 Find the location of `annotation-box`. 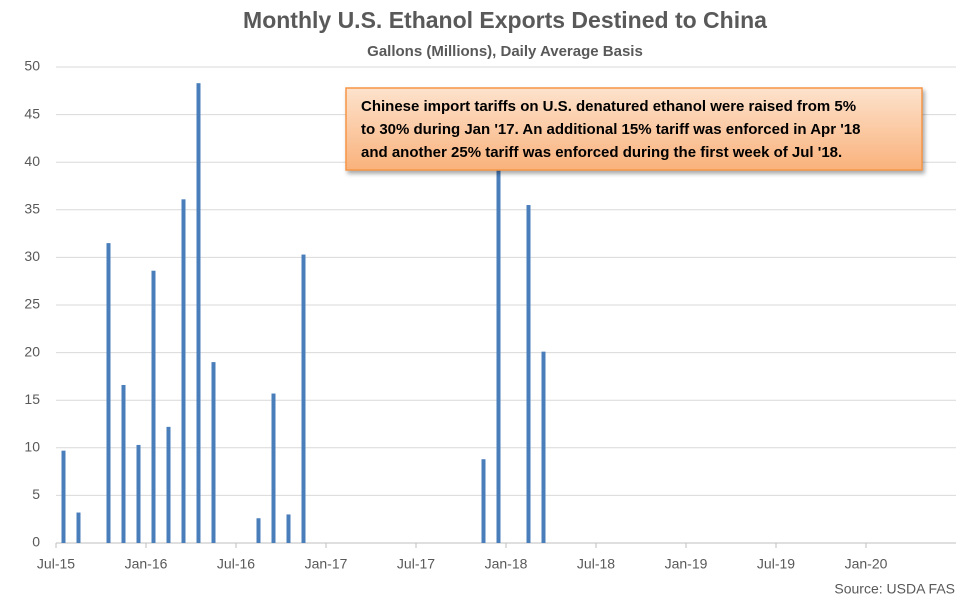

annotation-box is located at coordinates (634, 129).